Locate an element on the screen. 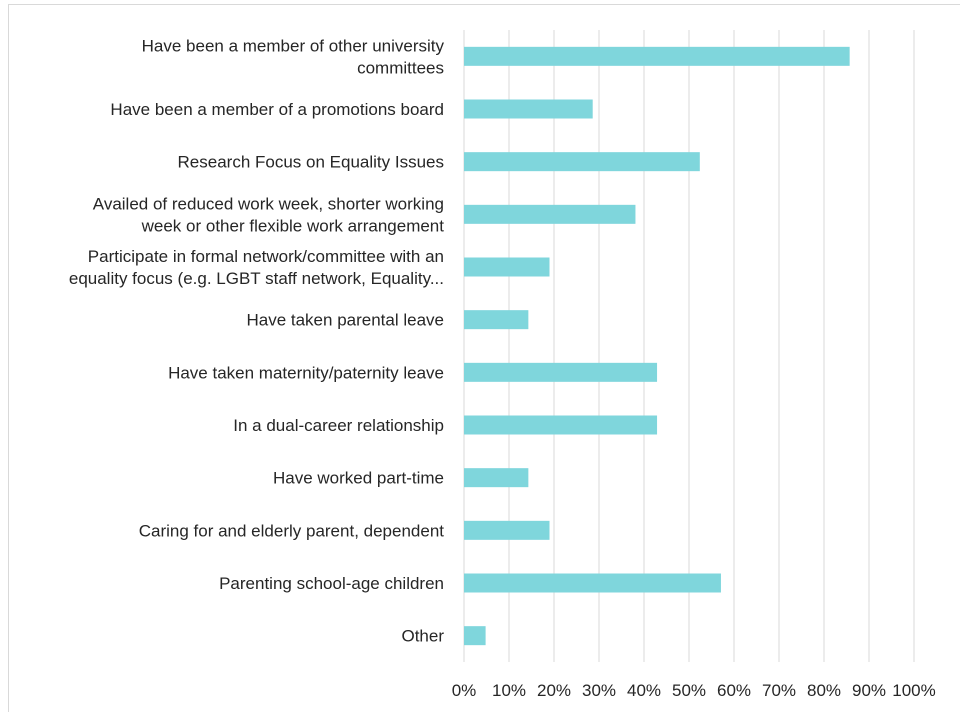 Image resolution: width=960 pixels, height=712 pixels. category-label-line: In a dual-career relationship is located at coordinates (338, 425).